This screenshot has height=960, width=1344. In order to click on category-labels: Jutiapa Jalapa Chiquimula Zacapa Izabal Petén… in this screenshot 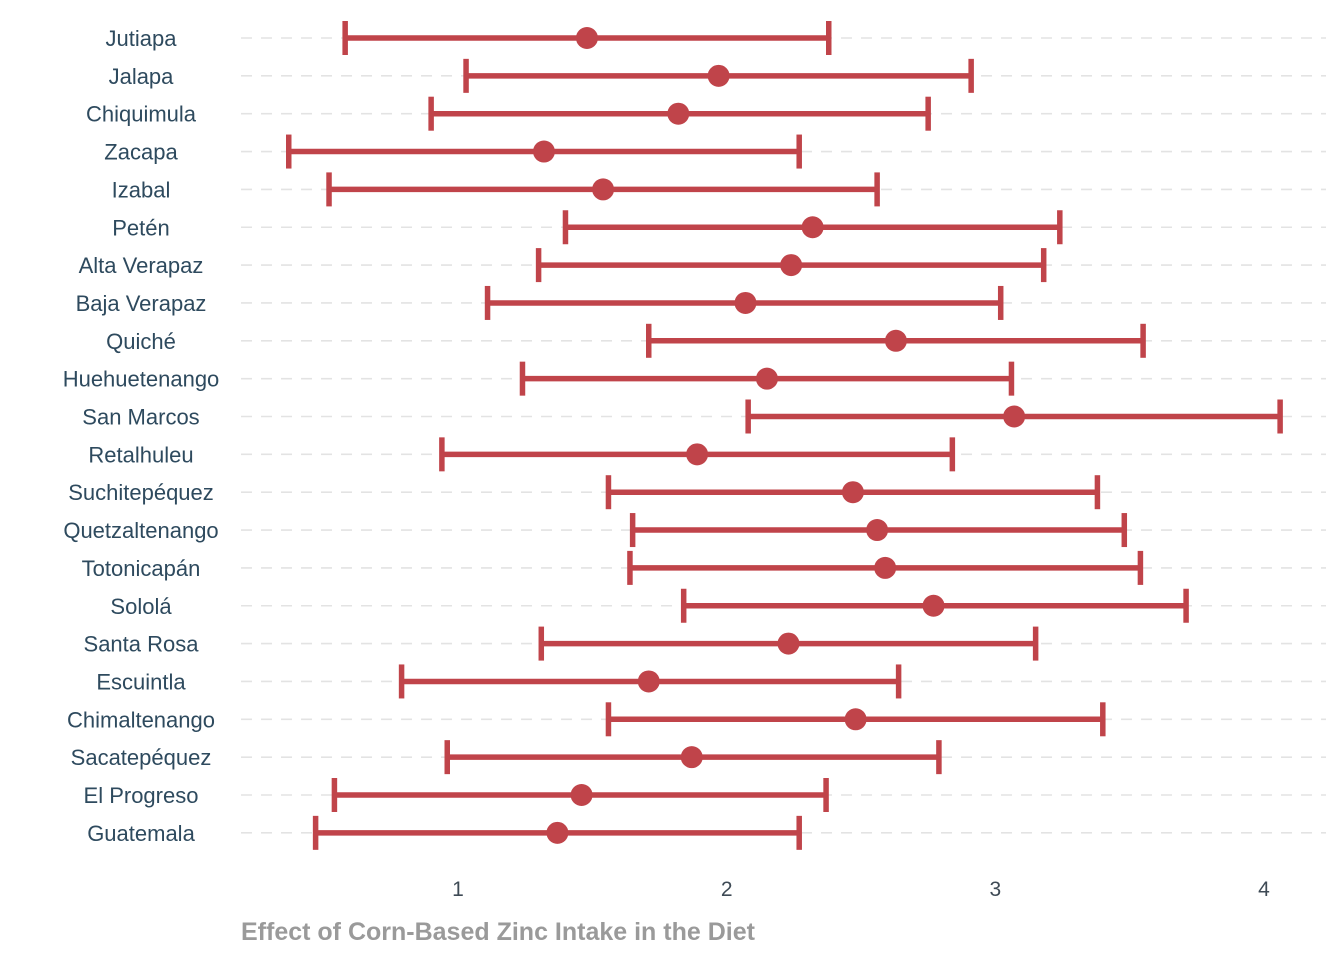, I will do `click(141, 436)`.